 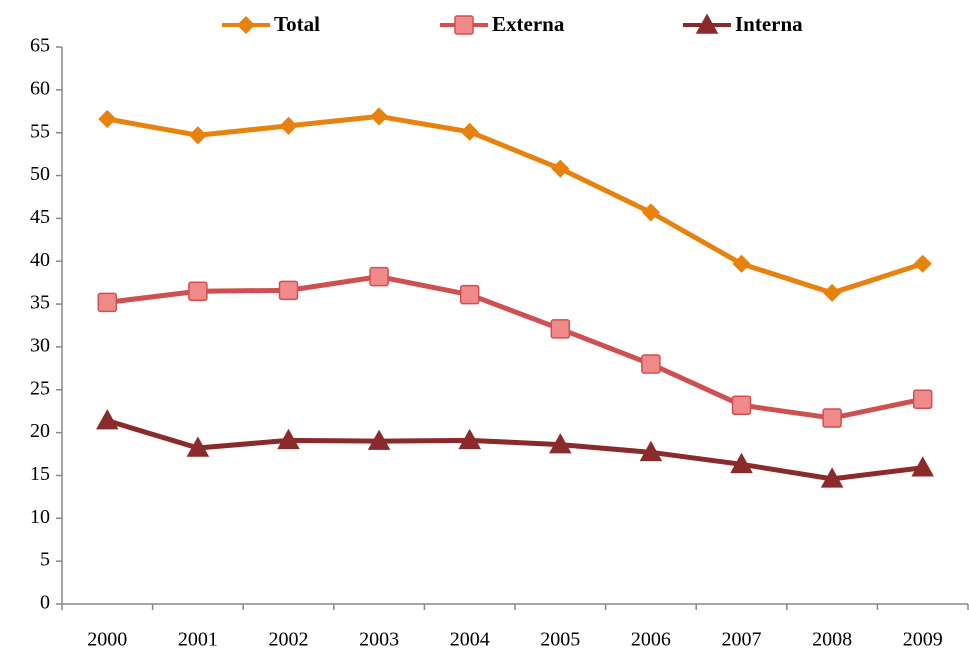 I want to click on x-tick-label: 2000, so click(x=107, y=640).